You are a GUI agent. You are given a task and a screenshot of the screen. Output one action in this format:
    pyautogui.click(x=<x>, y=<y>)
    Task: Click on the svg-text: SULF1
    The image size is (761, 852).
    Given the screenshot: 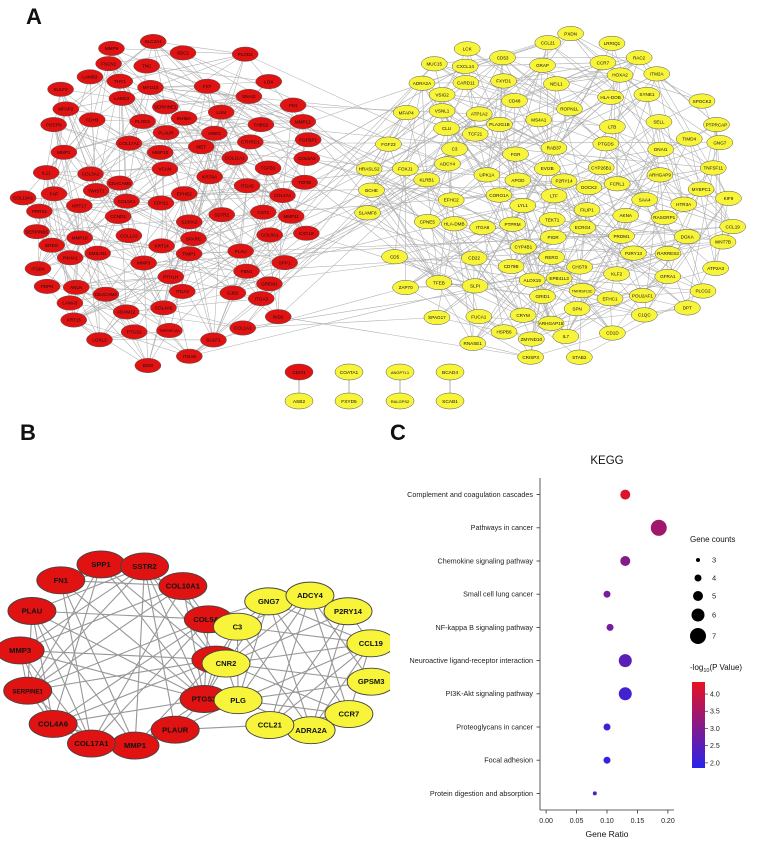 What is the action you would take?
    pyautogui.click(x=213, y=340)
    